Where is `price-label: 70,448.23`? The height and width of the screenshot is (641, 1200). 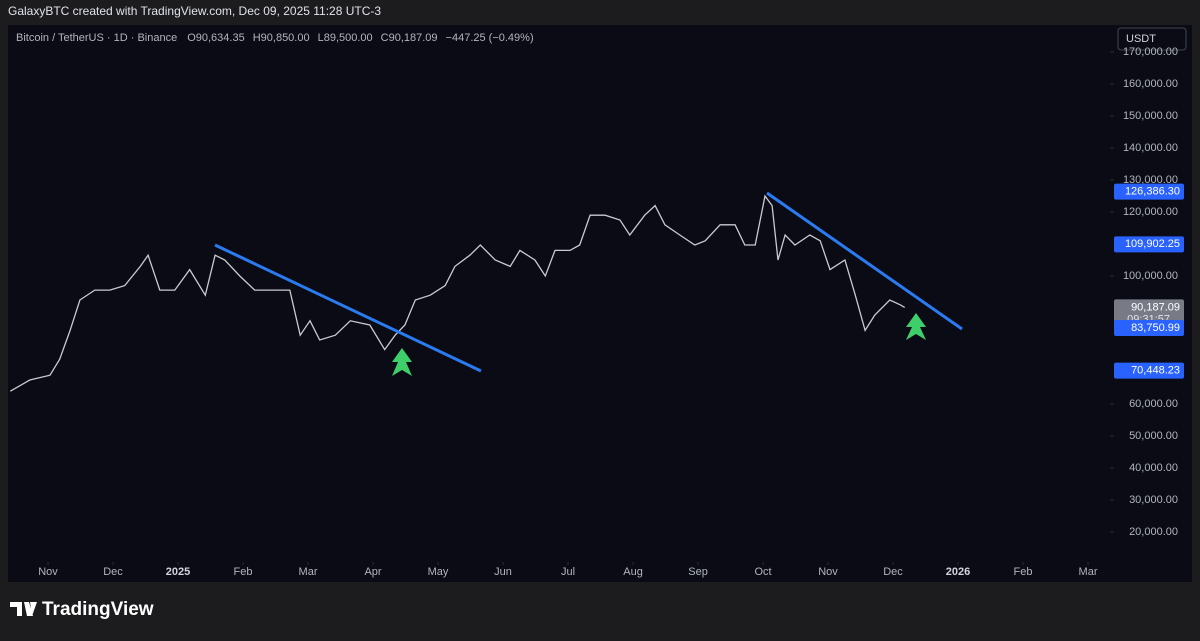 price-label: 70,448.23 is located at coordinates (1155, 370).